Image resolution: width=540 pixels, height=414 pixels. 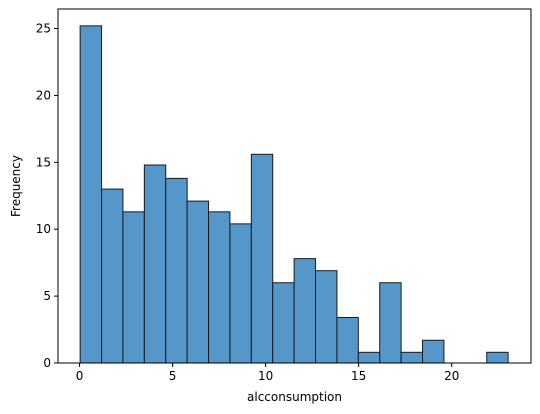 What do you see at coordinates (16, 186) in the screenshot?
I see `y-axis-label: Frequency` at bounding box center [16, 186].